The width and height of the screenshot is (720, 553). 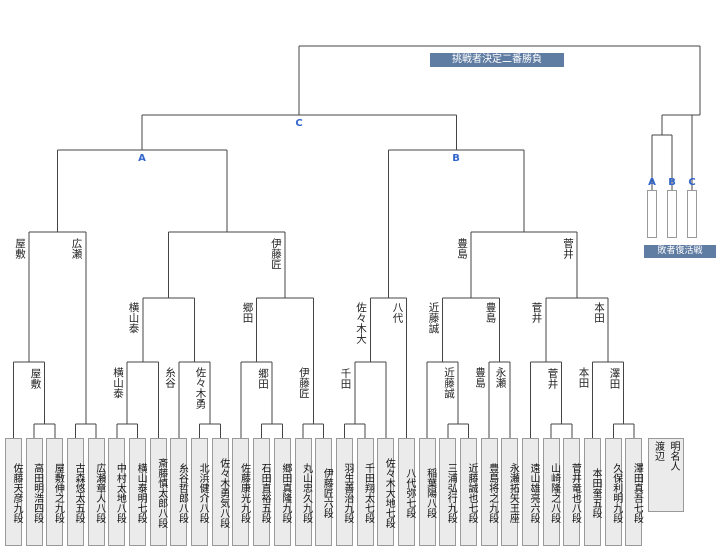 I want to click on advancement-label: 八代, so click(x=397, y=312).